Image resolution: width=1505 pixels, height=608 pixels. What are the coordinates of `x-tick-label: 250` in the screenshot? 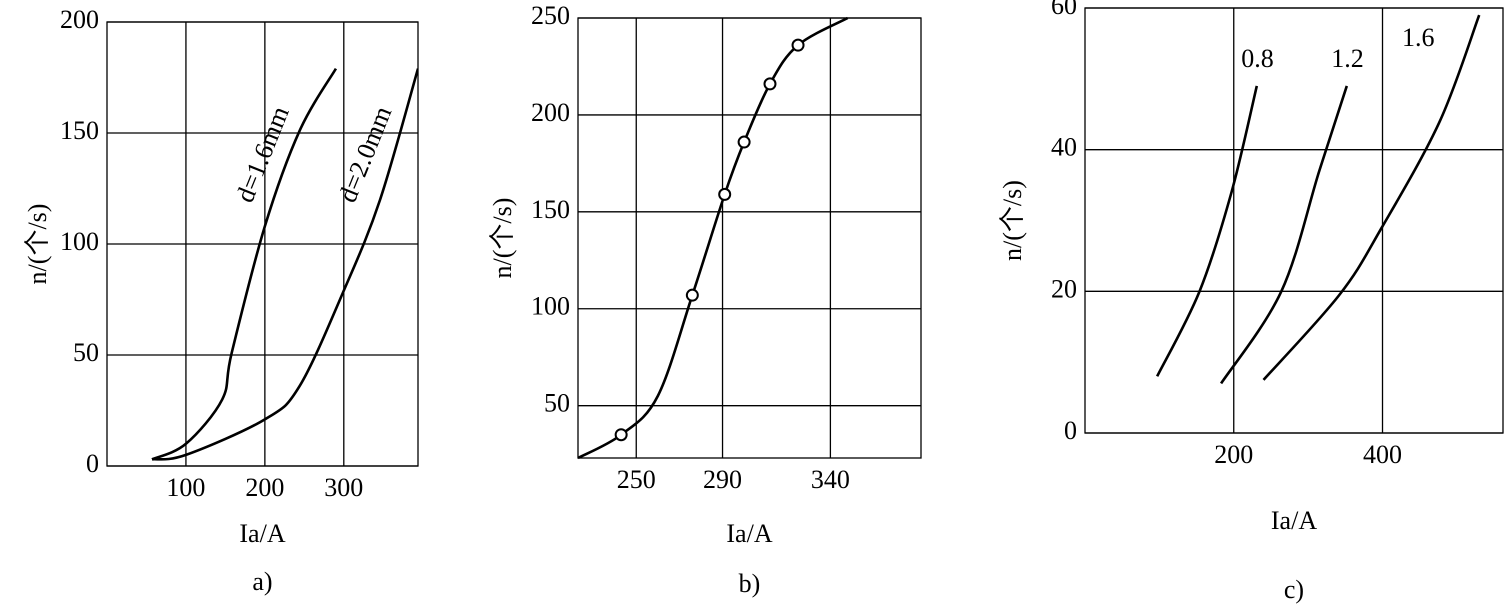 It's located at (636, 479).